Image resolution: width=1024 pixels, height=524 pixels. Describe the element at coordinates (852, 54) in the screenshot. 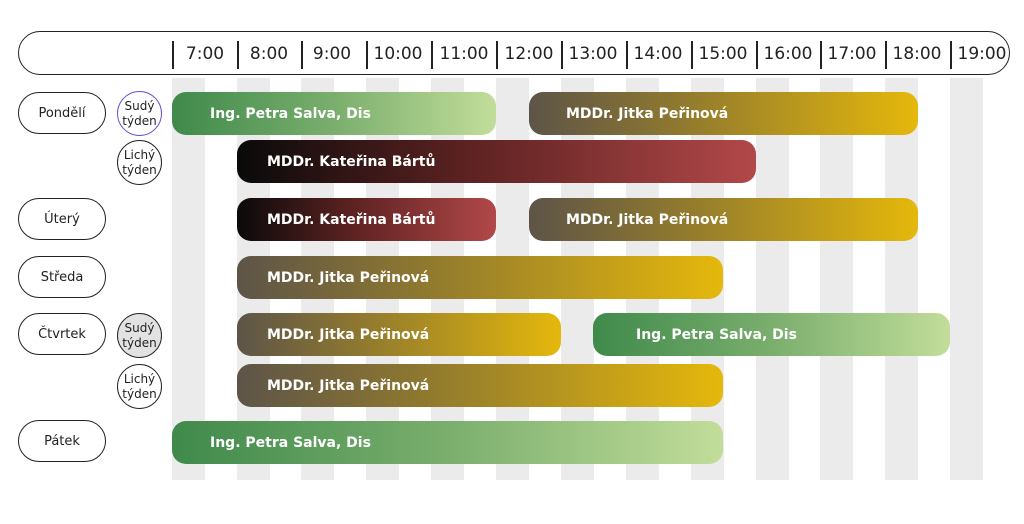

I see `hour-label-17: 17:00` at that location.